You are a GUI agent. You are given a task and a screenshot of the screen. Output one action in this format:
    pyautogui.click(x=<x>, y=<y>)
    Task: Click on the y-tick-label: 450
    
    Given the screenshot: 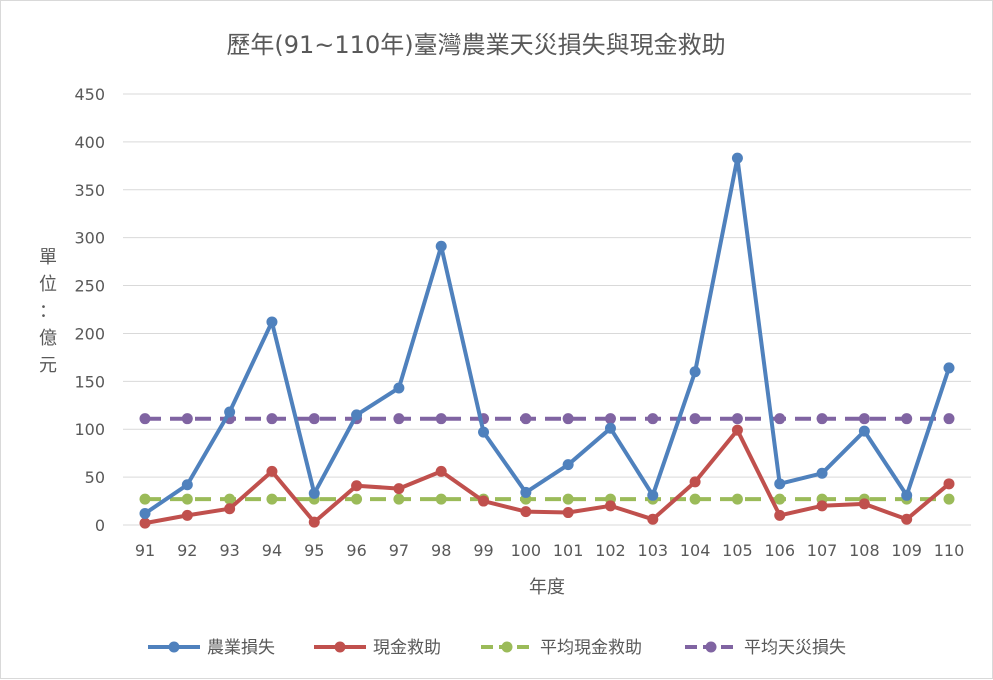 What is the action you would take?
    pyautogui.click(x=89, y=94)
    